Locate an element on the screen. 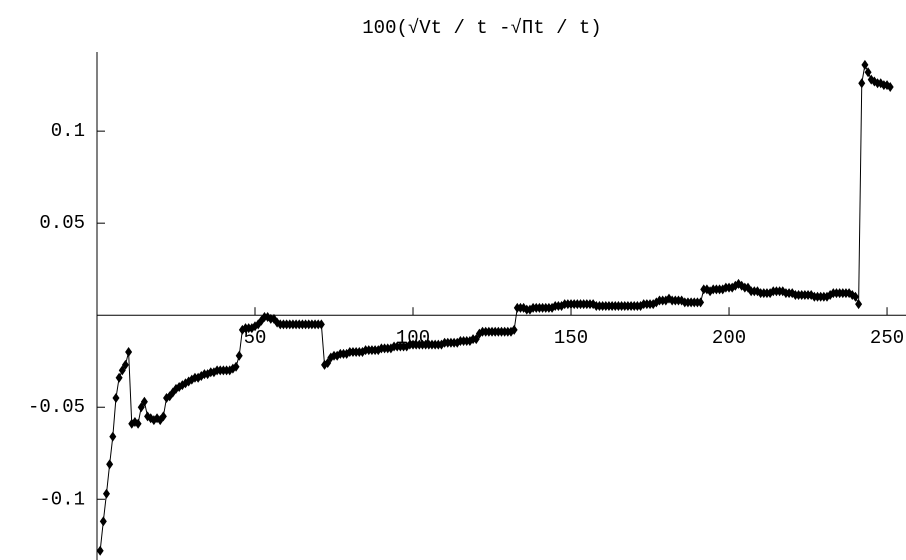 The width and height of the screenshot is (906, 560). x-tick-label: 50 is located at coordinates (255, 338).